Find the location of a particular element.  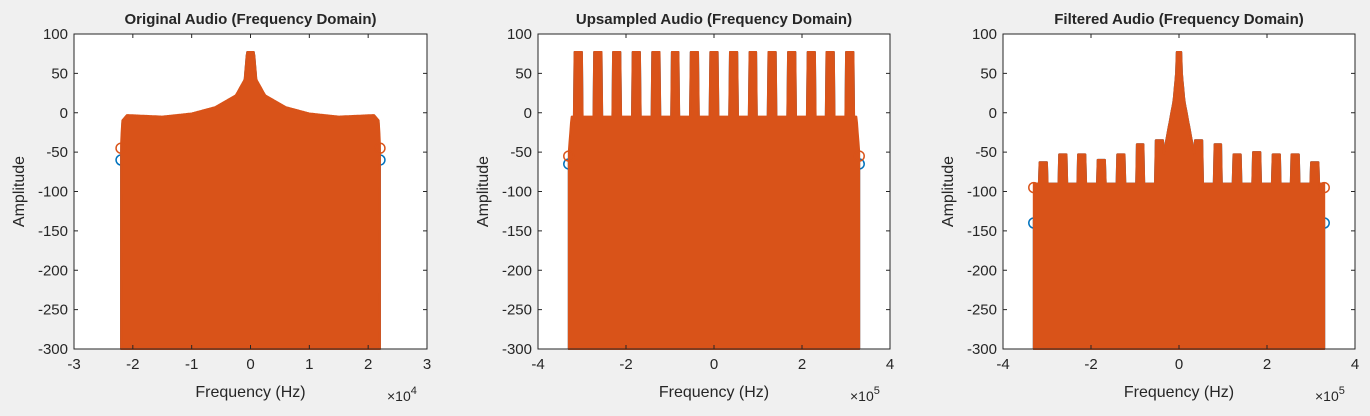

x-tick-label: -3 is located at coordinates (73, 364).